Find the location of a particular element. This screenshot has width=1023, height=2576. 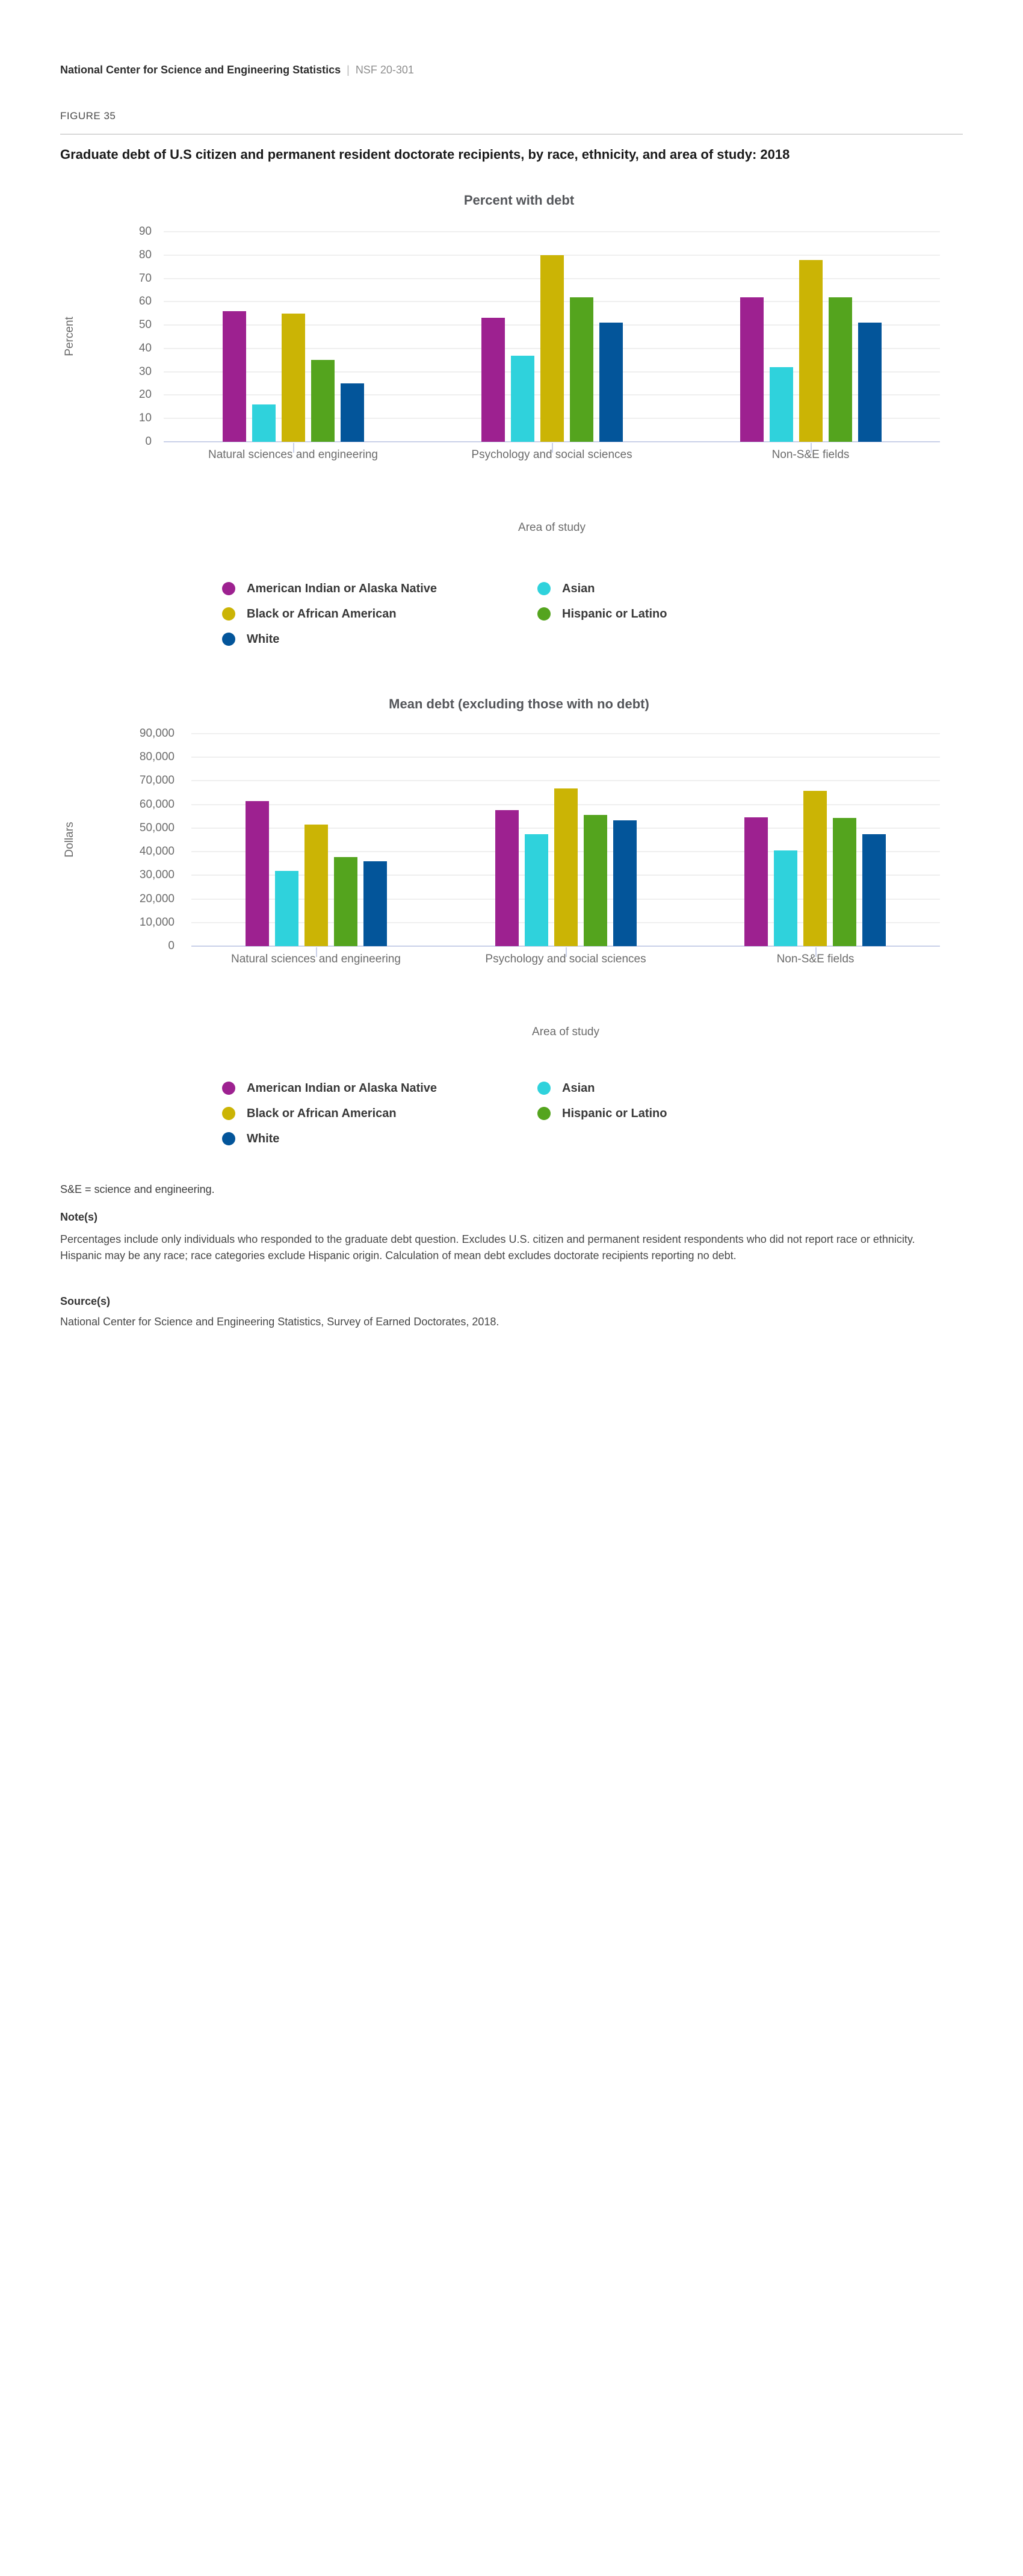

chart-title: Mean debt (excluding those with no debt) is located at coordinates (519, 703).